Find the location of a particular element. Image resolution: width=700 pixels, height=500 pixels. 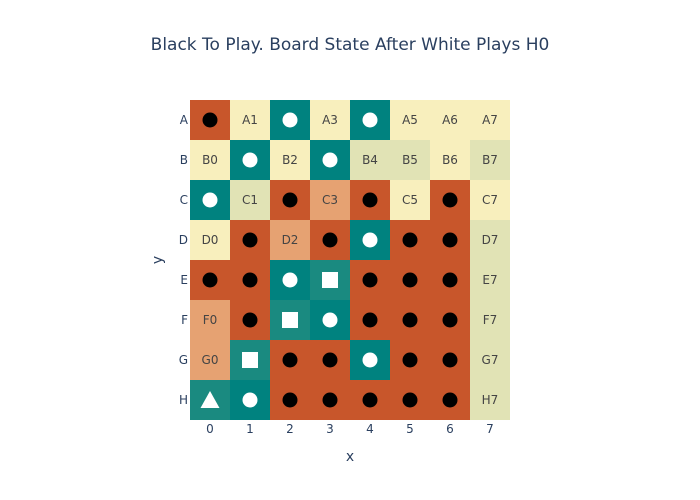

cell-label-B7: B7 is located at coordinates (490, 160).